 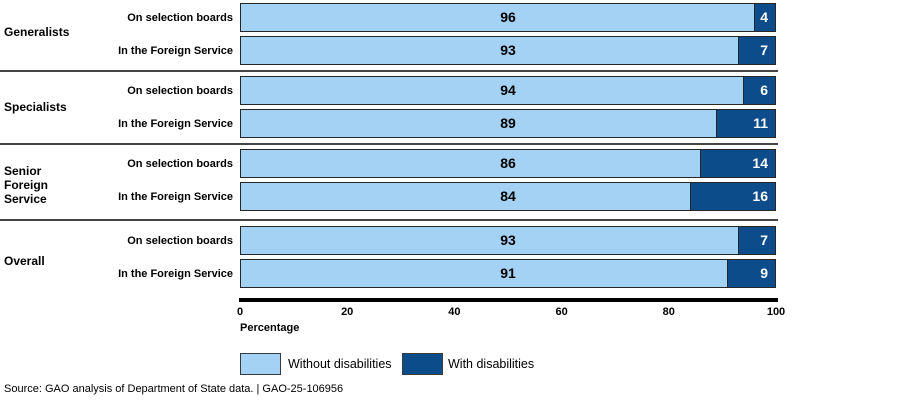 What do you see at coordinates (180, 18) in the screenshot?
I see `row-label-generalists-on-selection-boards: On selection boards` at bounding box center [180, 18].